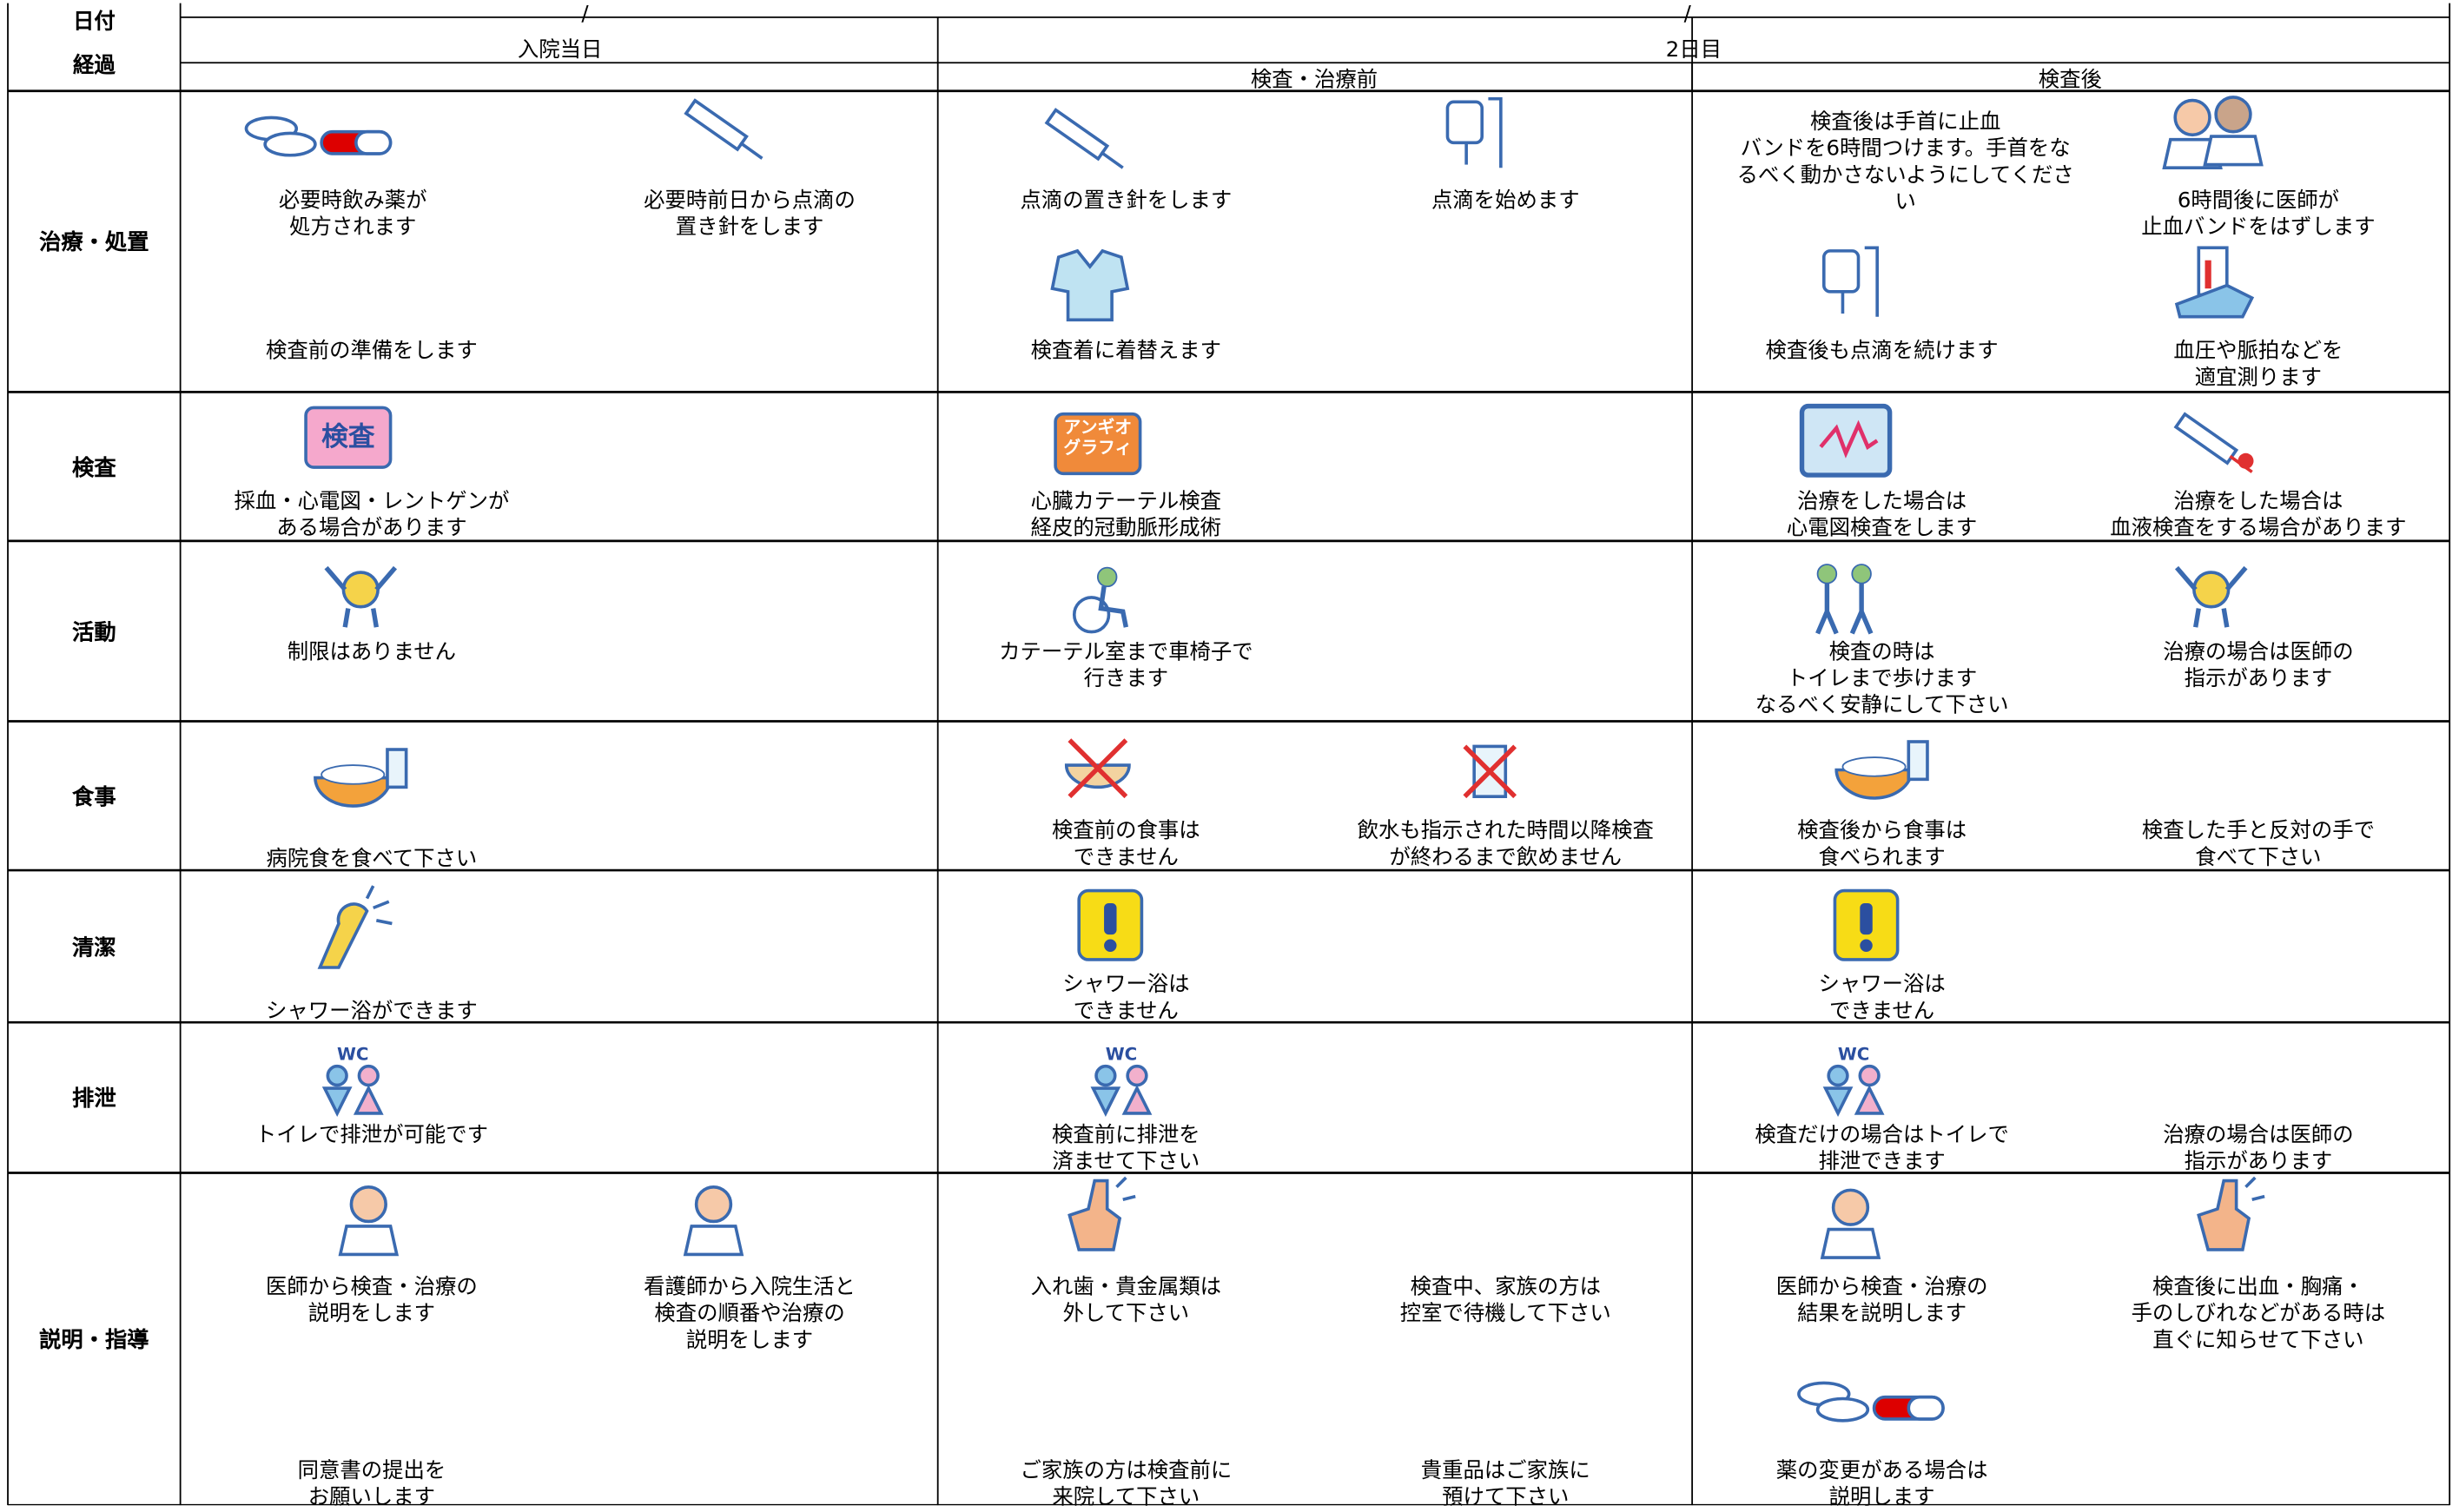 This screenshot has height=1512, width=2459. Describe the element at coordinates (94, 22) in the screenshot. I see `header-label: 日付` at that location.